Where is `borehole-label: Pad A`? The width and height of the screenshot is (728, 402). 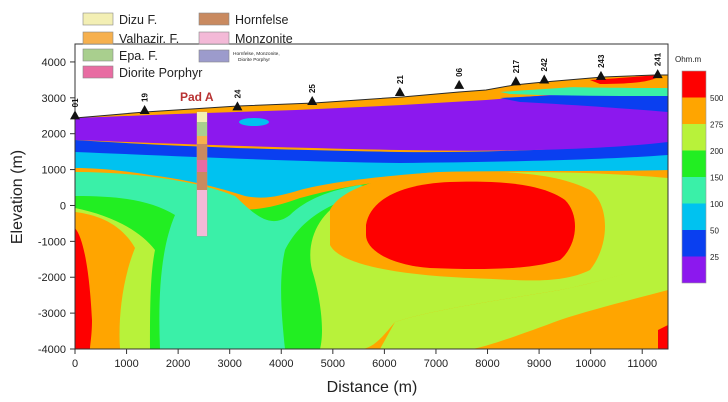 borehole-label: Pad A is located at coordinates (197, 97).